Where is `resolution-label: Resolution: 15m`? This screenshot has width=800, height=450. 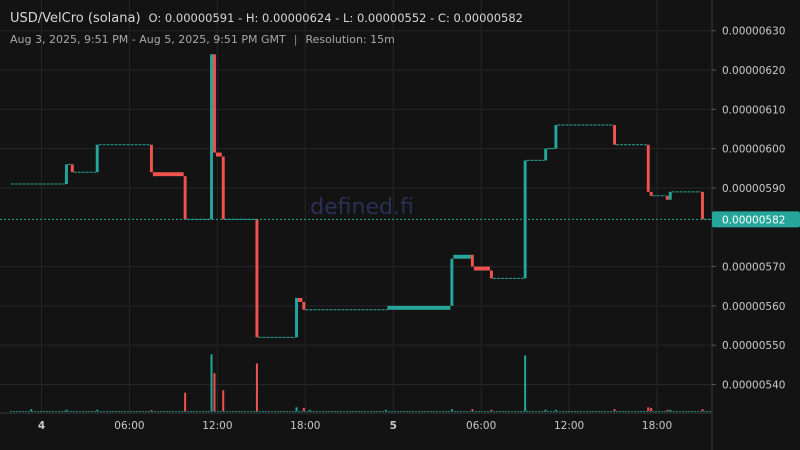 resolution-label: Resolution: 15m is located at coordinates (350, 39).